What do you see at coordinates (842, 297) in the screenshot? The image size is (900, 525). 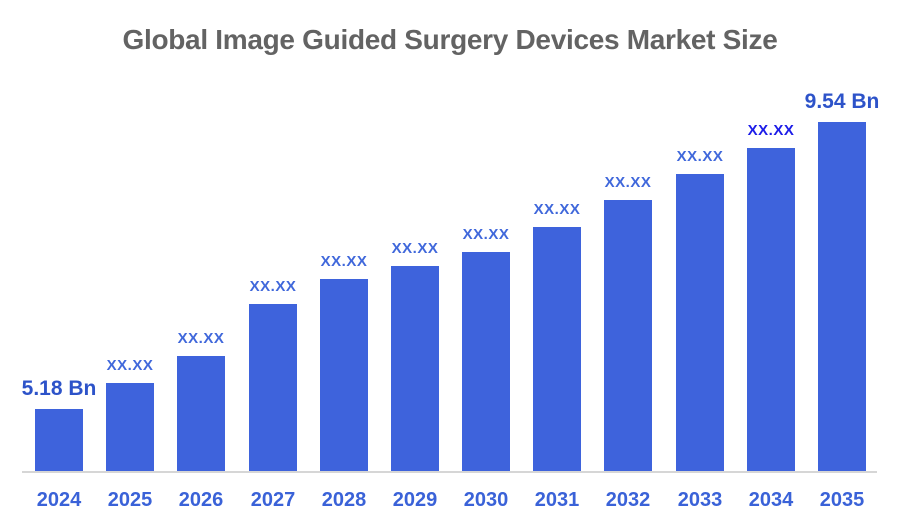 I see `bar-2035` at bounding box center [842, 297].